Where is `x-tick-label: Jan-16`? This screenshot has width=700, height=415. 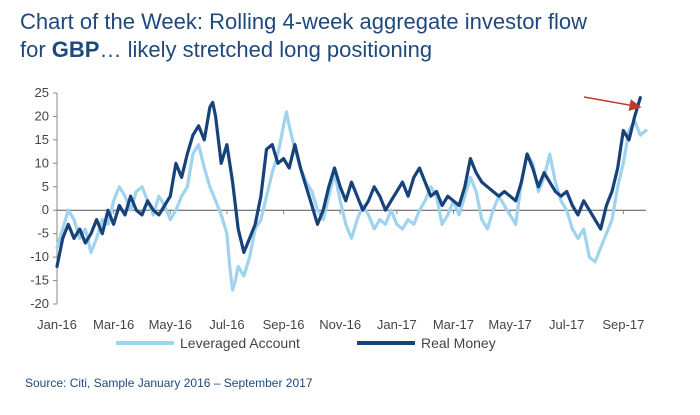
x-tick-label: Jan-16 is located at coordinates (57, 324).